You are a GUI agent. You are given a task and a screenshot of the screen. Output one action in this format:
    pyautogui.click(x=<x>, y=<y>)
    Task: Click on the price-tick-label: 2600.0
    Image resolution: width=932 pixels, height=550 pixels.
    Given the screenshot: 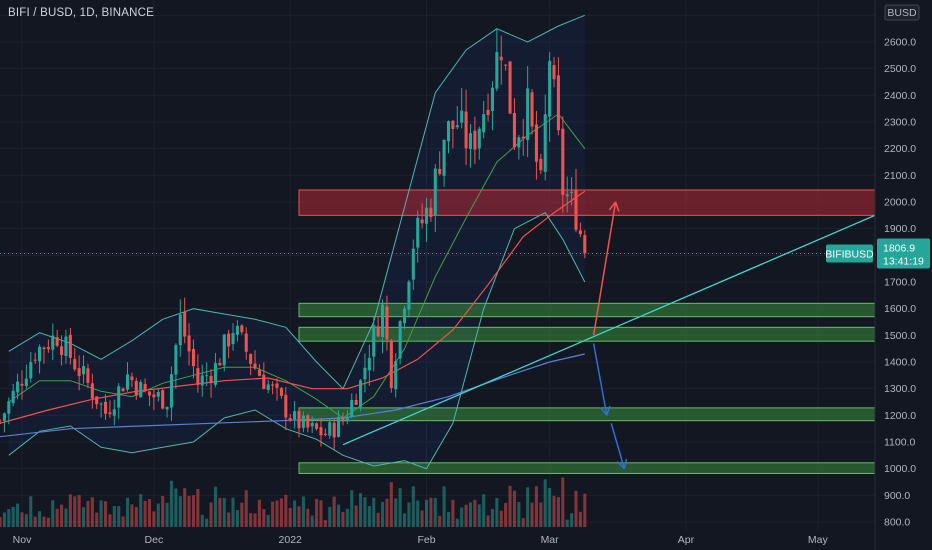 What is the action you would take?
    pyautogui.click(x=900, y=43)
    